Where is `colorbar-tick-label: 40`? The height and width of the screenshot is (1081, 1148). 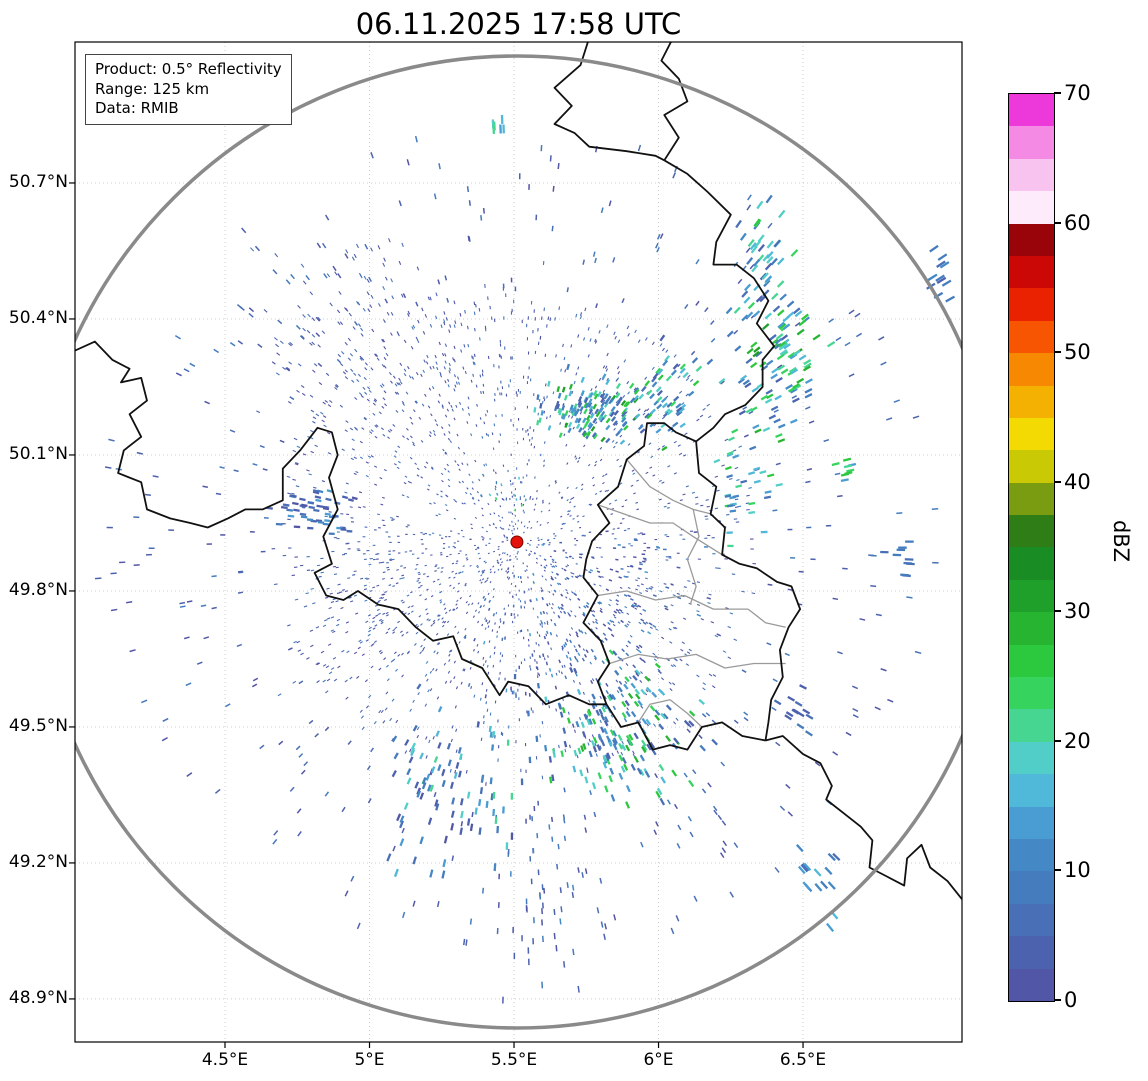
colorbar-tick-label: 40 is located at coordinates (1077, 481).